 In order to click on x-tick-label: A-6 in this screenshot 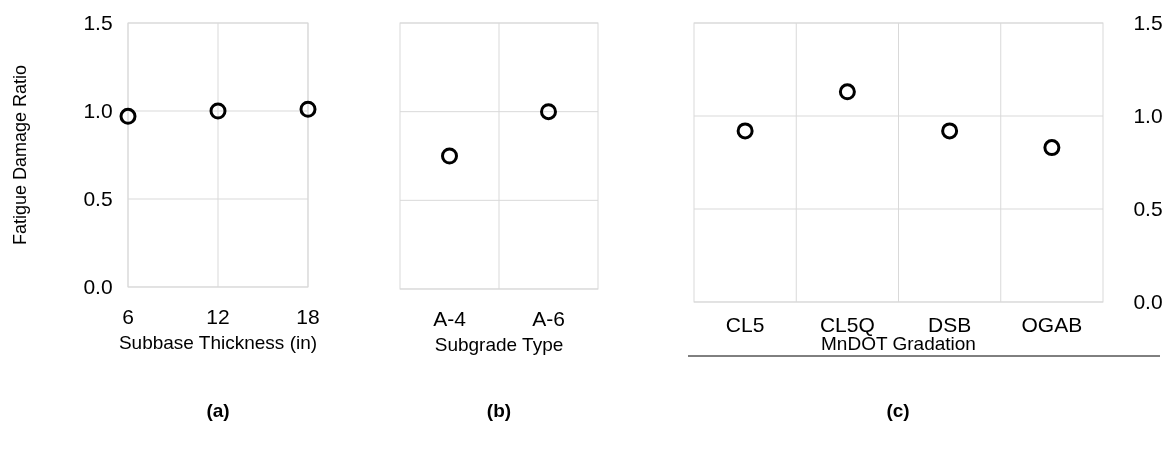, I will do `click(548, 318)`.